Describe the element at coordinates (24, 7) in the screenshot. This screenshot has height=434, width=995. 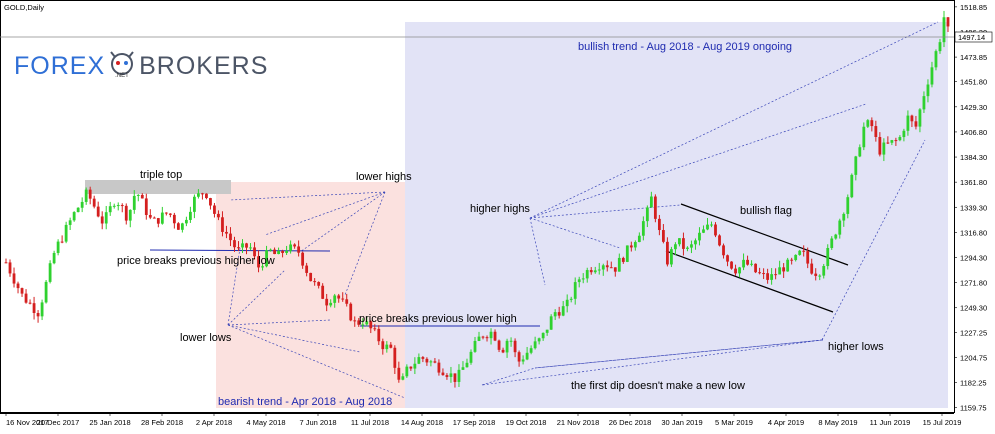
I see `symbol-label: GOLD,Daily` at that location.